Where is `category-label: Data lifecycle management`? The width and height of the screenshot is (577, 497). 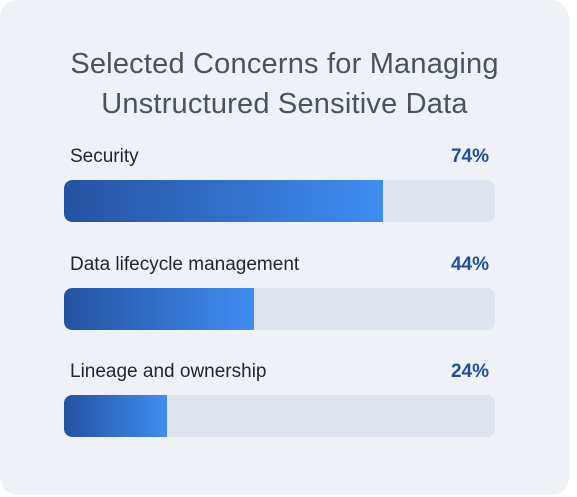
category-label: Data lifecycle management is located at coordinates (185, 264).